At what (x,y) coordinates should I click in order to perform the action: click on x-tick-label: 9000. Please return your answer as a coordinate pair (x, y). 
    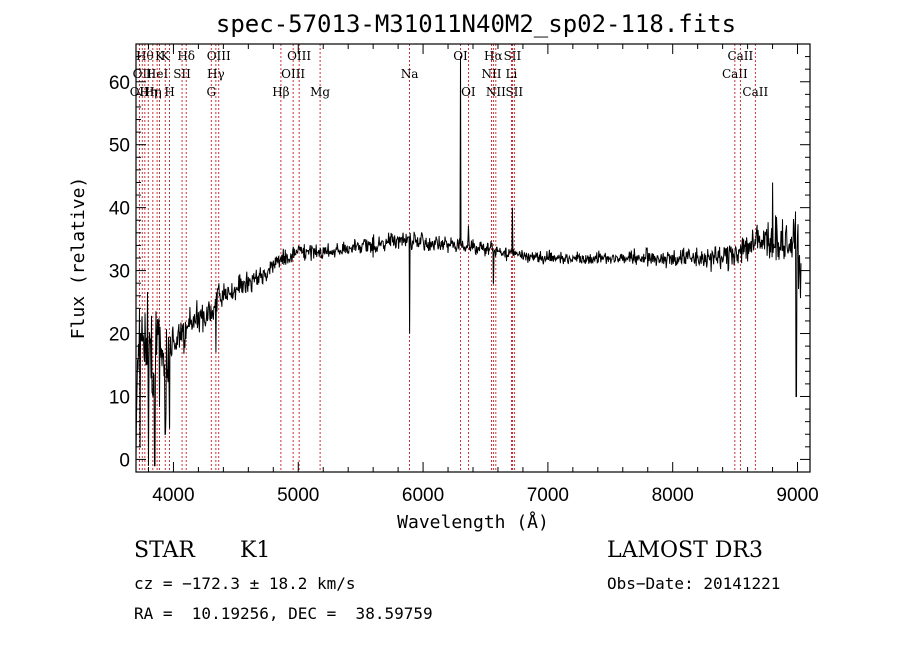
    Looking at the image, I should click on (797, 495).